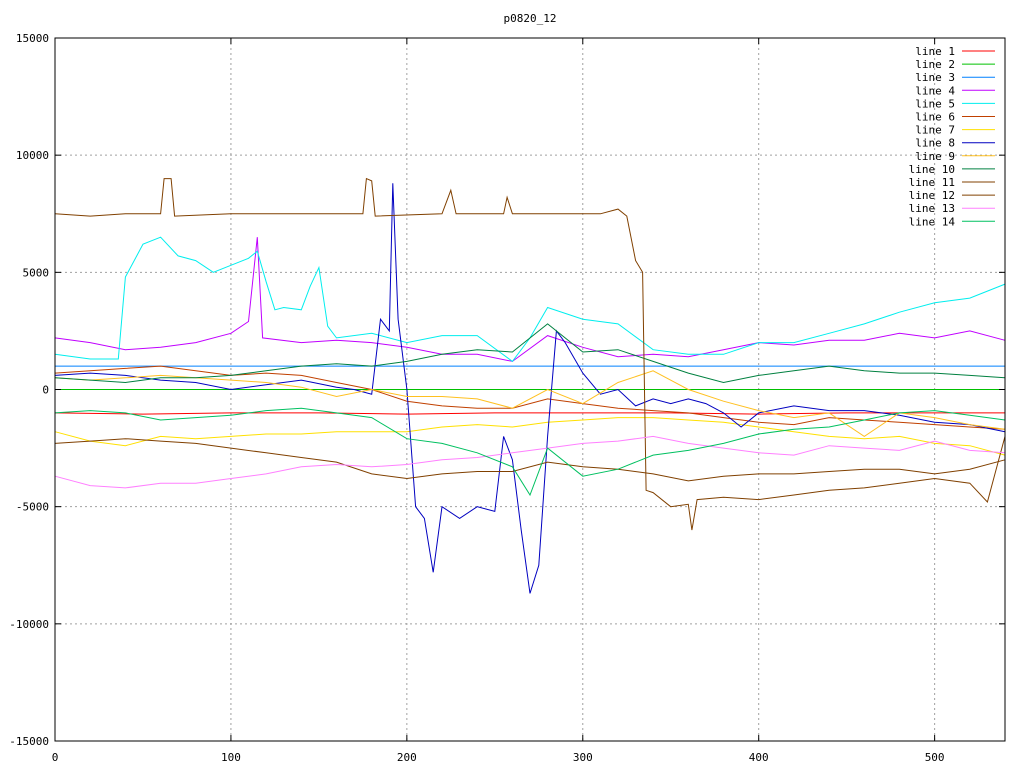  I want to click on legend-label-13: line 13, so click(932, 208).